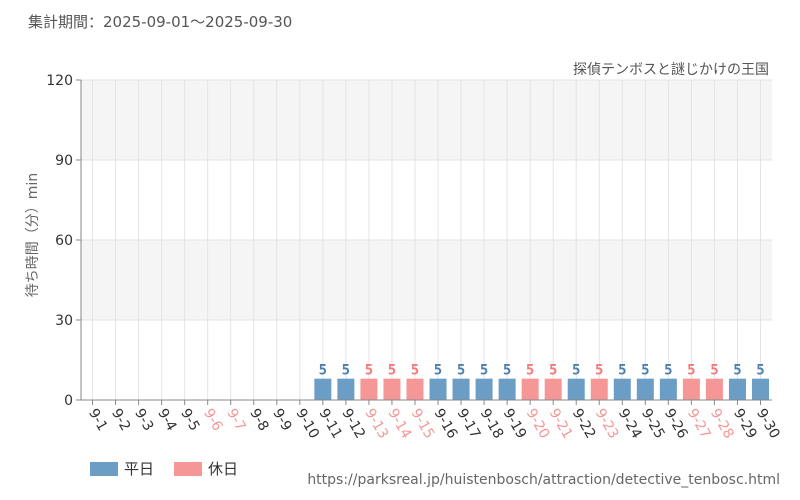 The image size is (800, 500). What do you see at coordinates (139, 469) in the screenshot?
I see `legend-label-weekday: 平日` at bounding box center [139, 469].